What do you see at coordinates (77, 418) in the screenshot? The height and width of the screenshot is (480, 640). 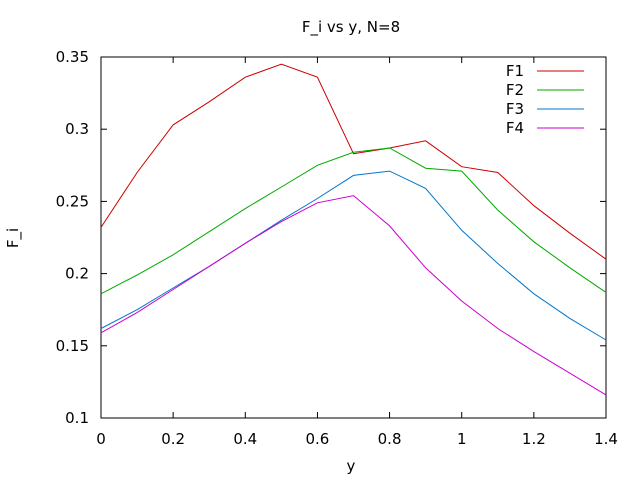 I see `y-tick-label: 0.1` at bounding box center [77, 418].